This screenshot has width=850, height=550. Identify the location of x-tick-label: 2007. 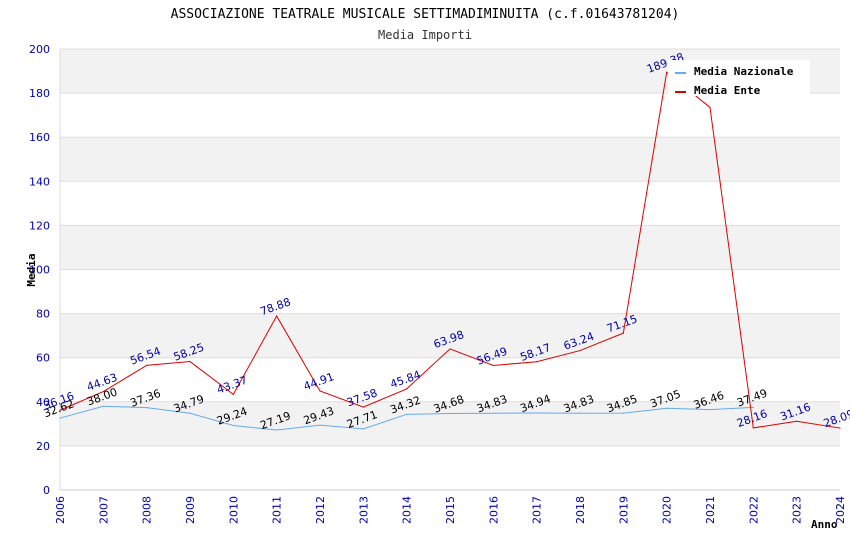
(103, 510).